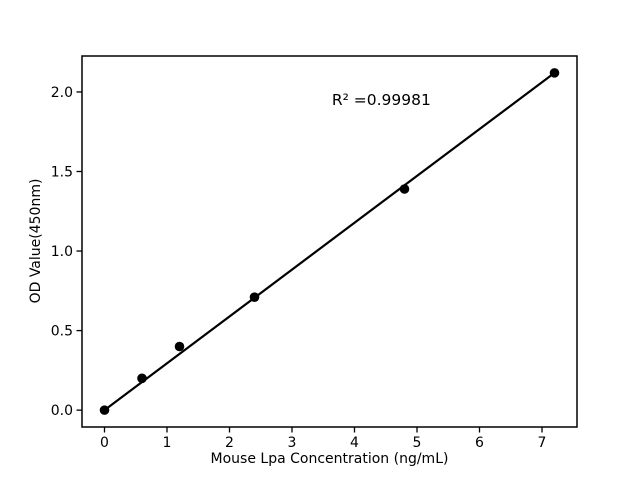 The width and height of the screenshot is (640, 480). Describe the element at coordinates (329, 459) in the screenshot. I see `x-axis-label: Mouse Lpa Concentration (ng/mL)` at that location.